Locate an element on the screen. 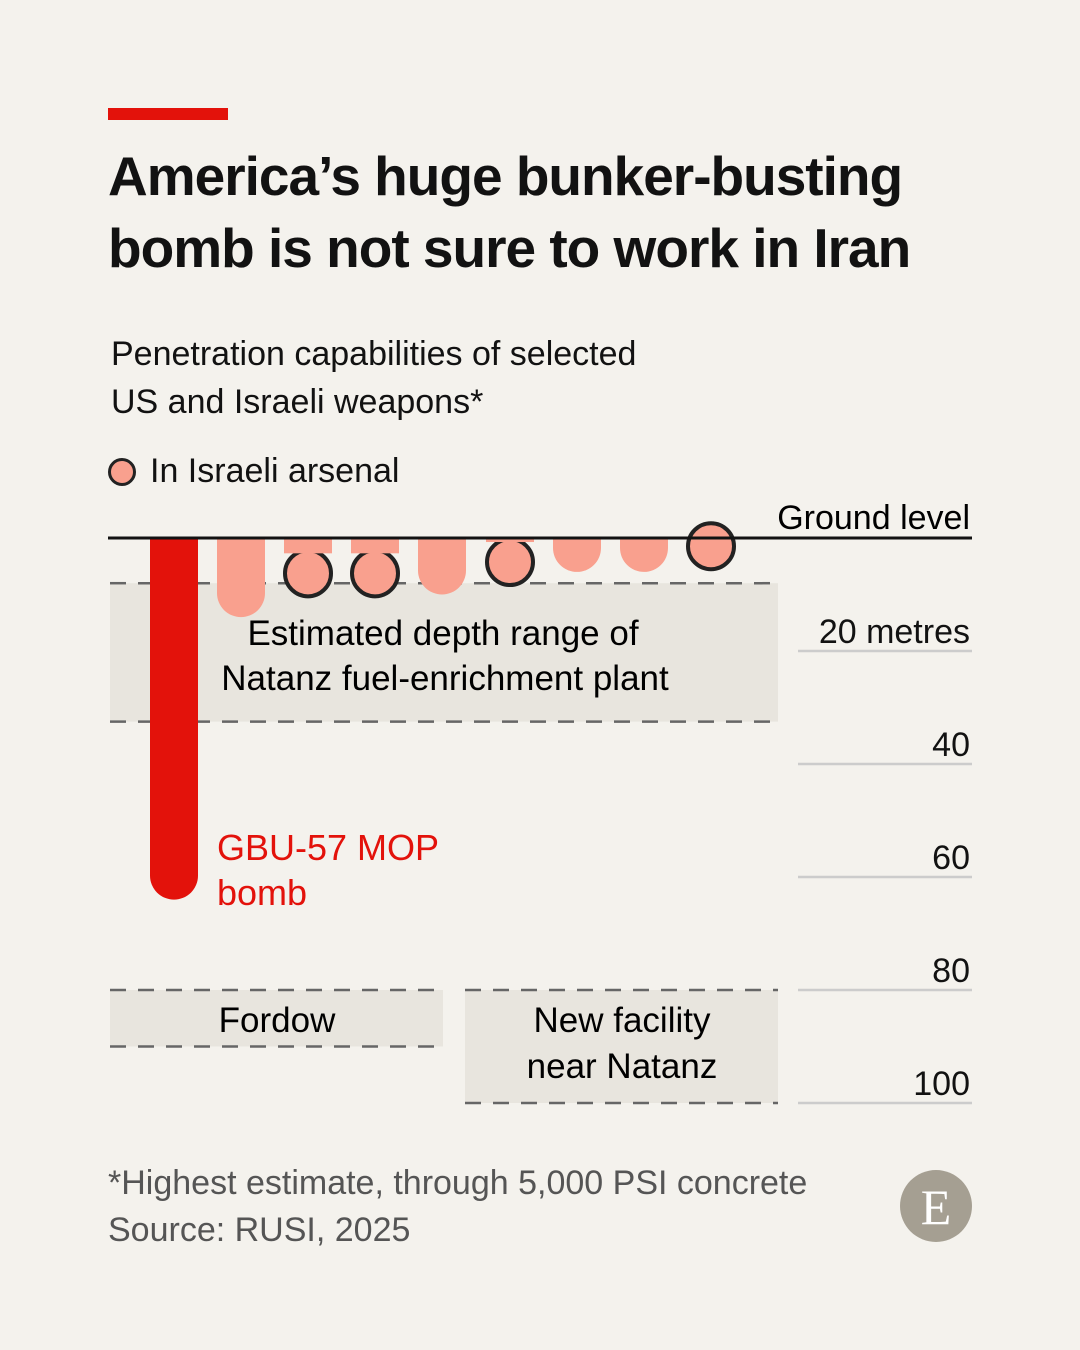  legend: In Israeli arsenal is located at coordinates (253, 471).